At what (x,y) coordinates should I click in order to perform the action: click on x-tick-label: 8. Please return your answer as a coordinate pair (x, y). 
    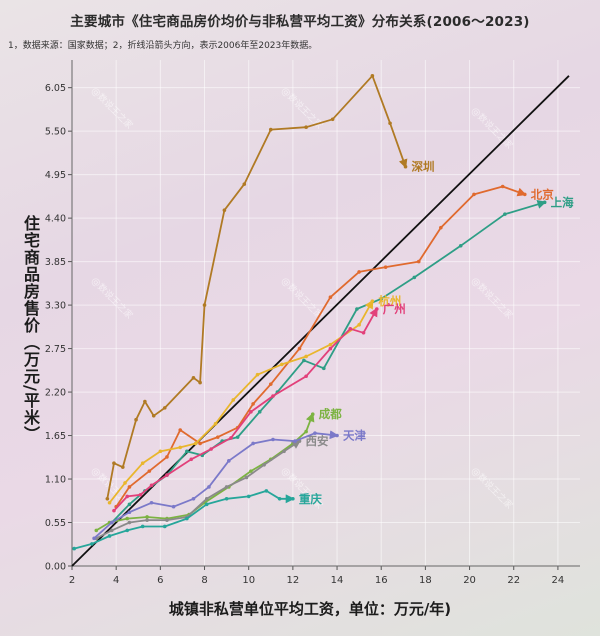
    Looking at the image, I should click on (204, 580).